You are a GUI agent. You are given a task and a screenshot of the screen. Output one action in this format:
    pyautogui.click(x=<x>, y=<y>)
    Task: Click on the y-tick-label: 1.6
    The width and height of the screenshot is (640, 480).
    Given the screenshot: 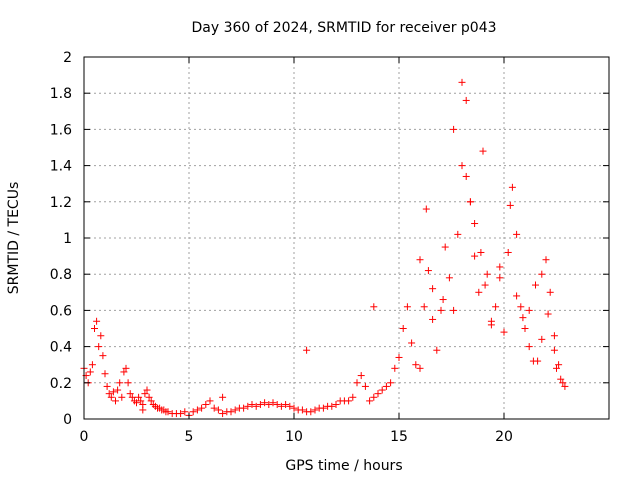 What is the action you would take?
    pyautogui.click(x=61, y=130)
    